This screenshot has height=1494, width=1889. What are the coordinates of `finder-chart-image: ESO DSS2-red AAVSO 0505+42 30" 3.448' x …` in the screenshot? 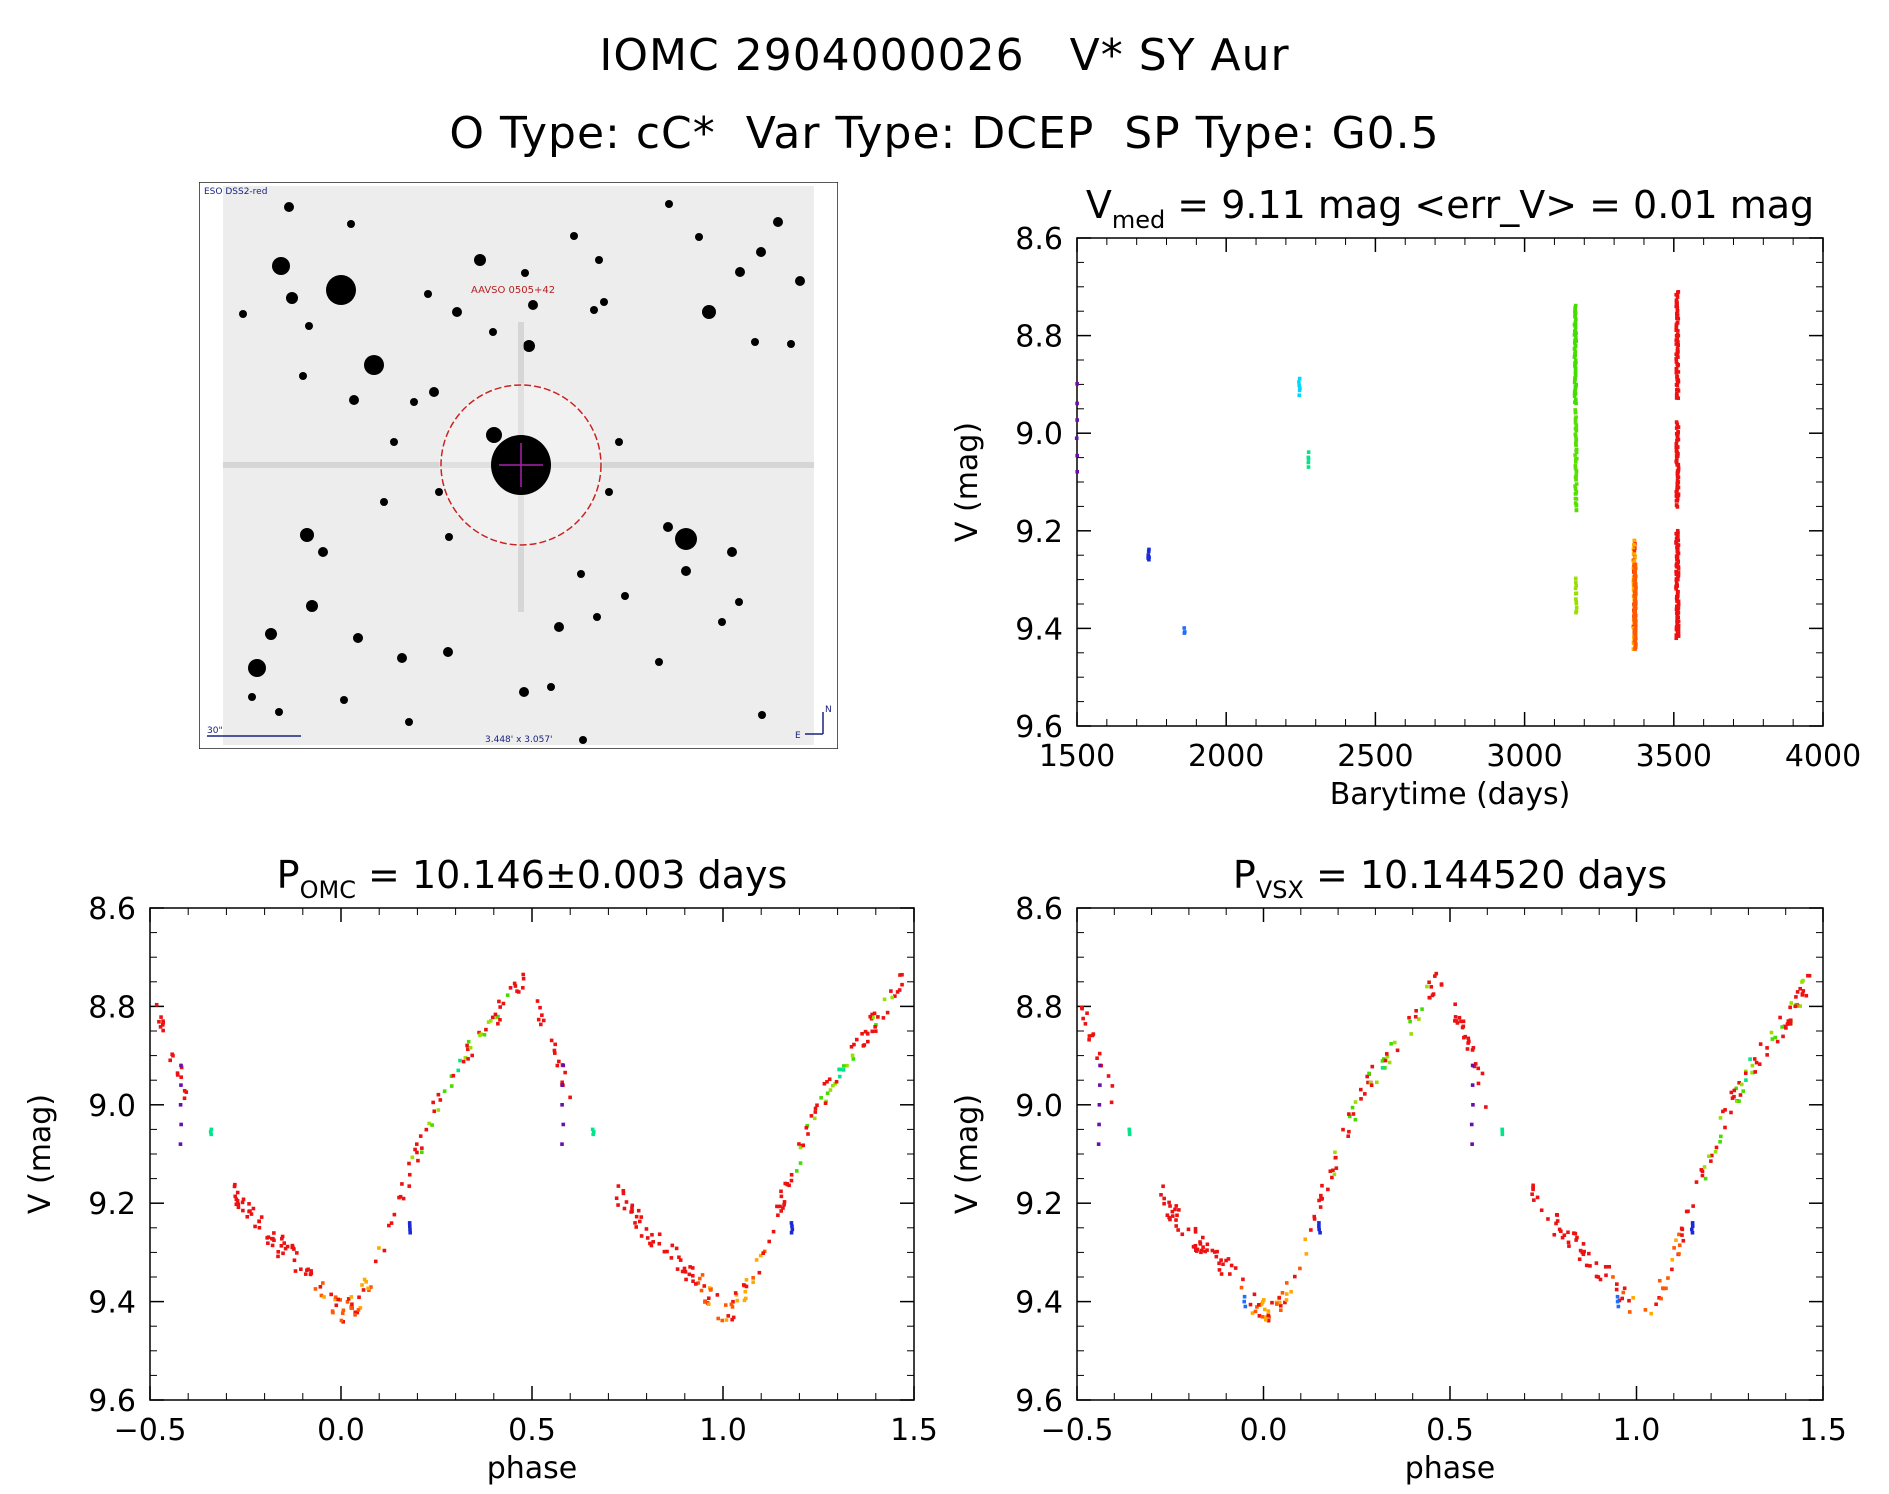 It's located at (518, 465).